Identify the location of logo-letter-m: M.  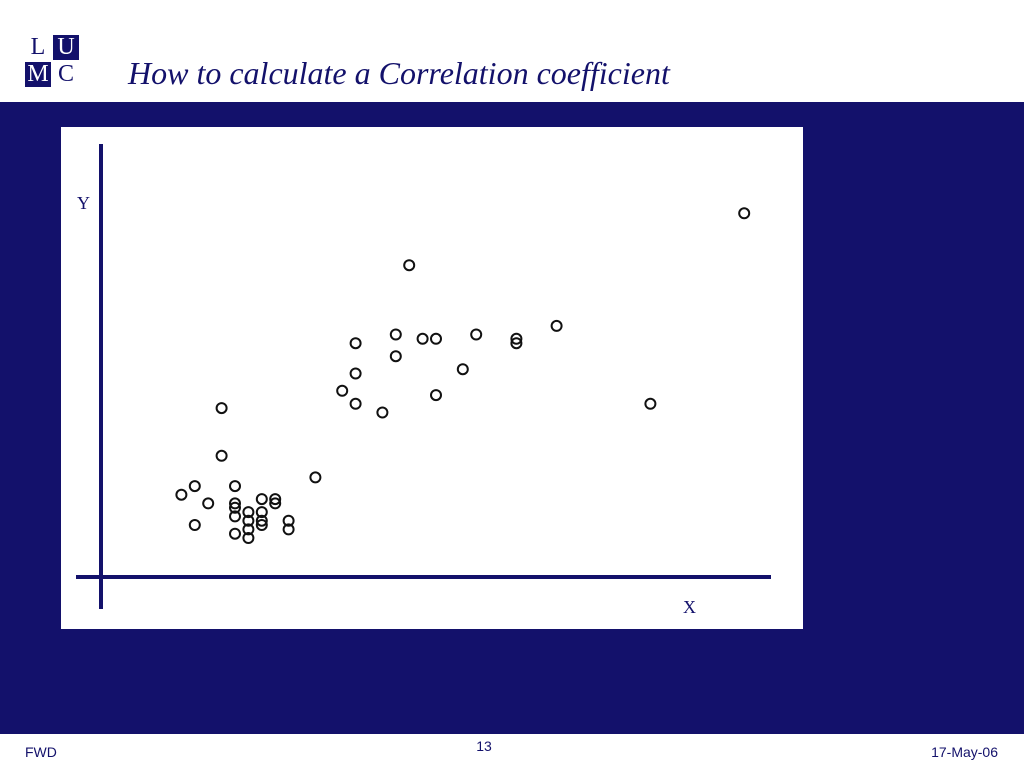
(38, 74).